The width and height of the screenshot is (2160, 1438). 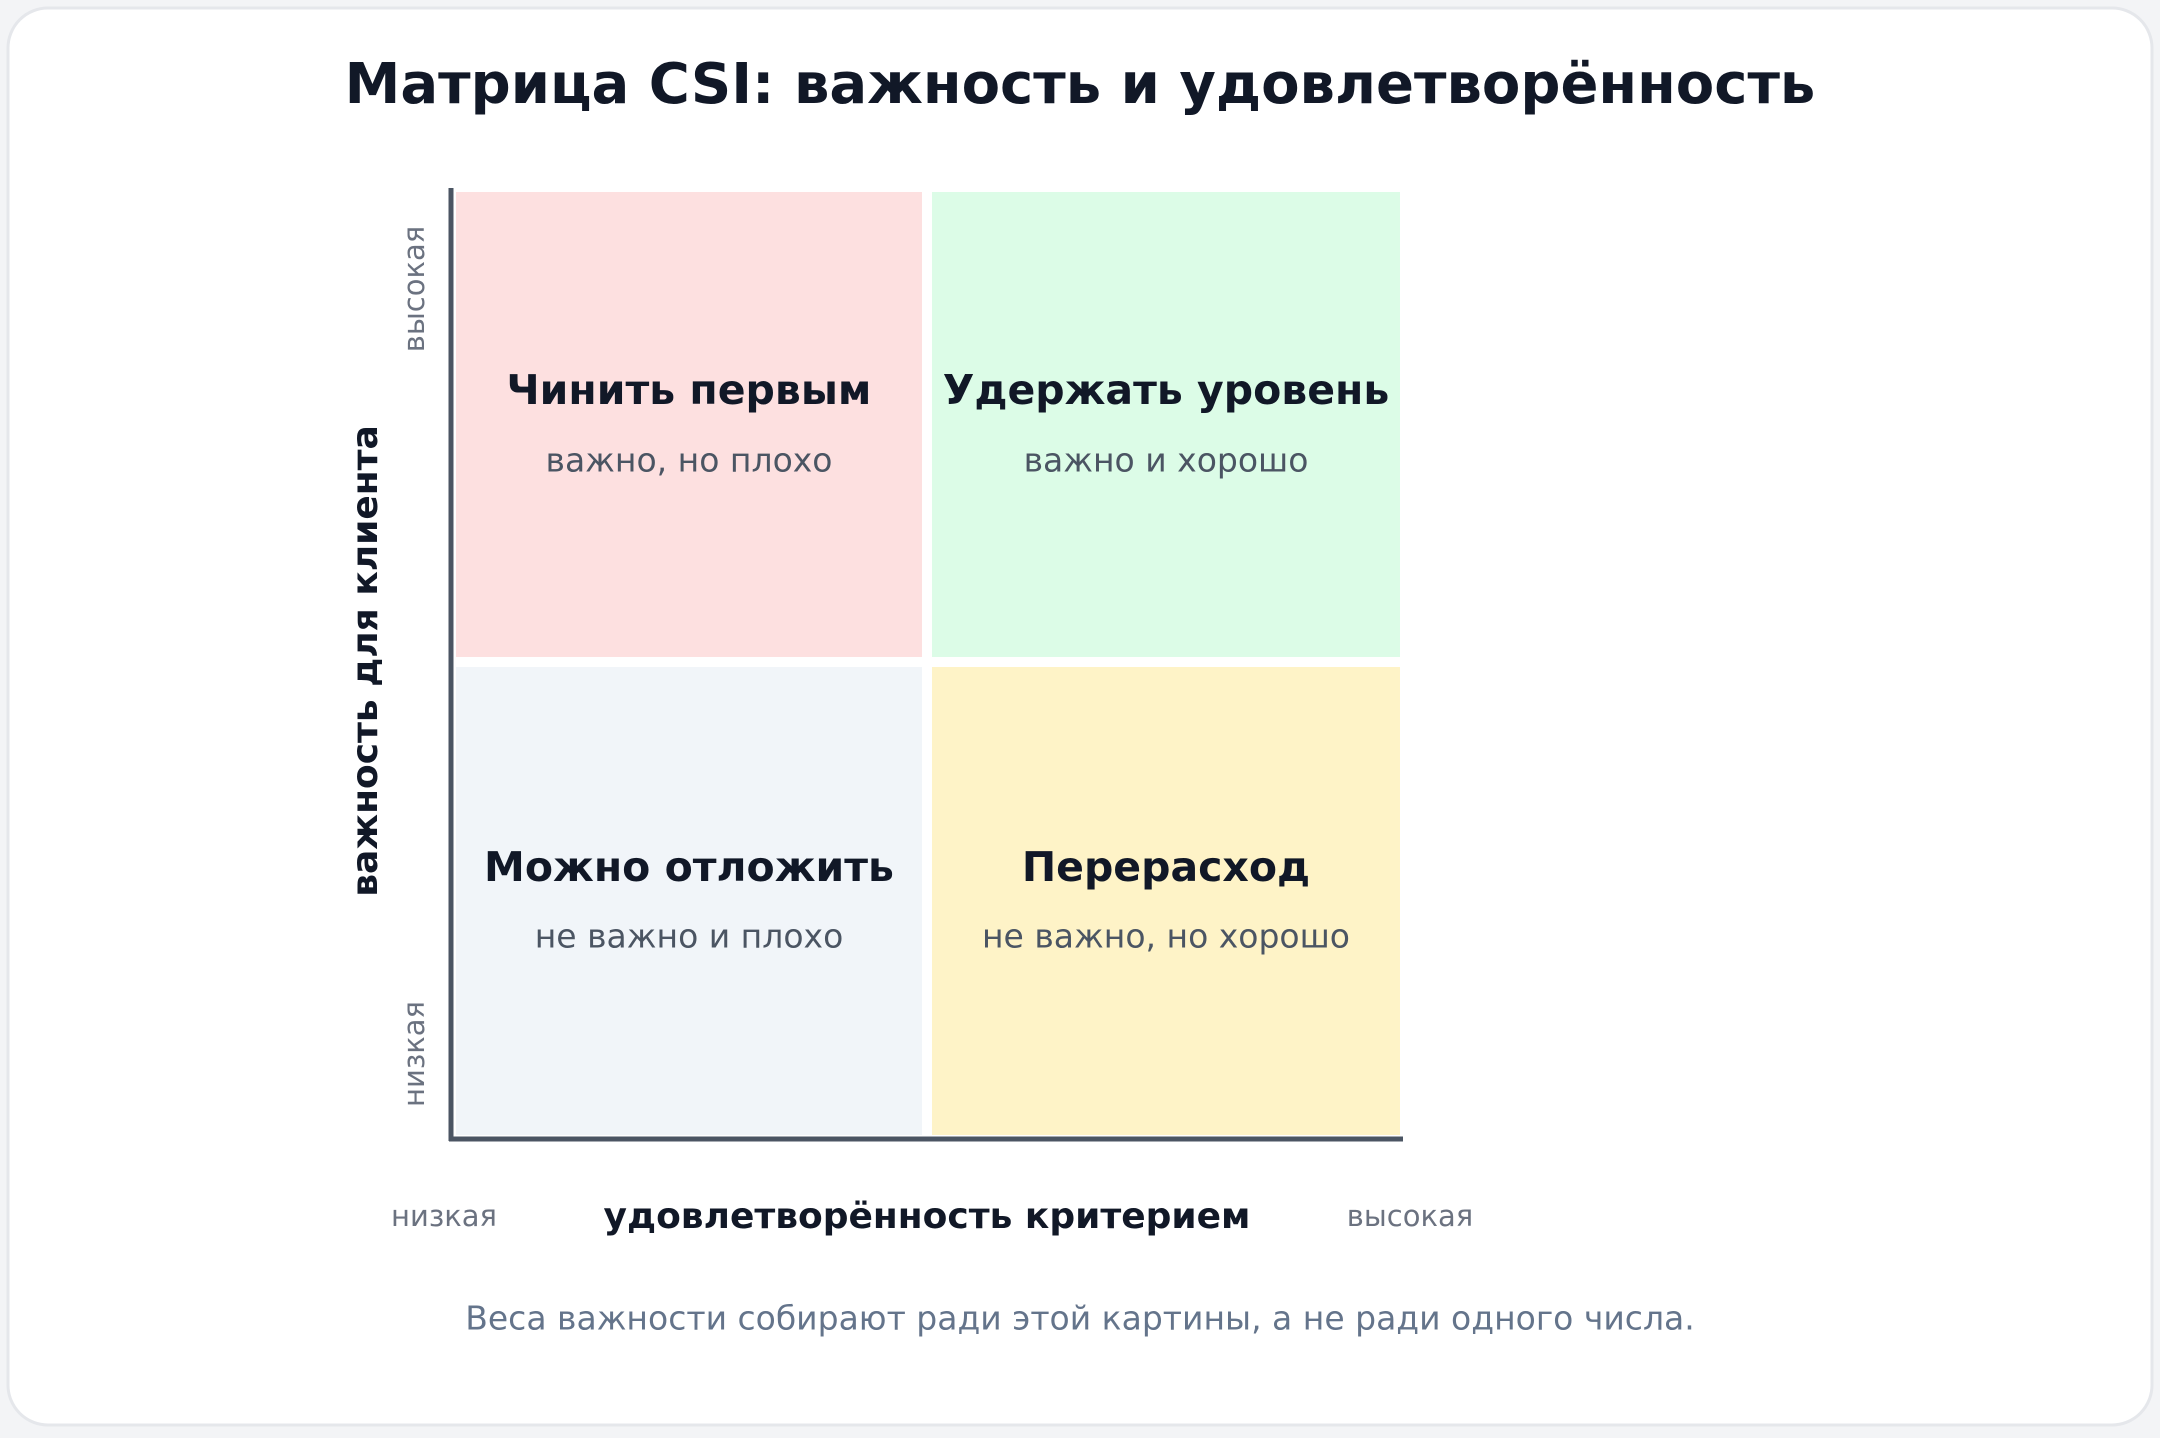 What do you see at coordinates (927, 1216) in the screenshot?
I see `x-axis-label: удовлетворённость критерием` at bounding box center [927, 1216].